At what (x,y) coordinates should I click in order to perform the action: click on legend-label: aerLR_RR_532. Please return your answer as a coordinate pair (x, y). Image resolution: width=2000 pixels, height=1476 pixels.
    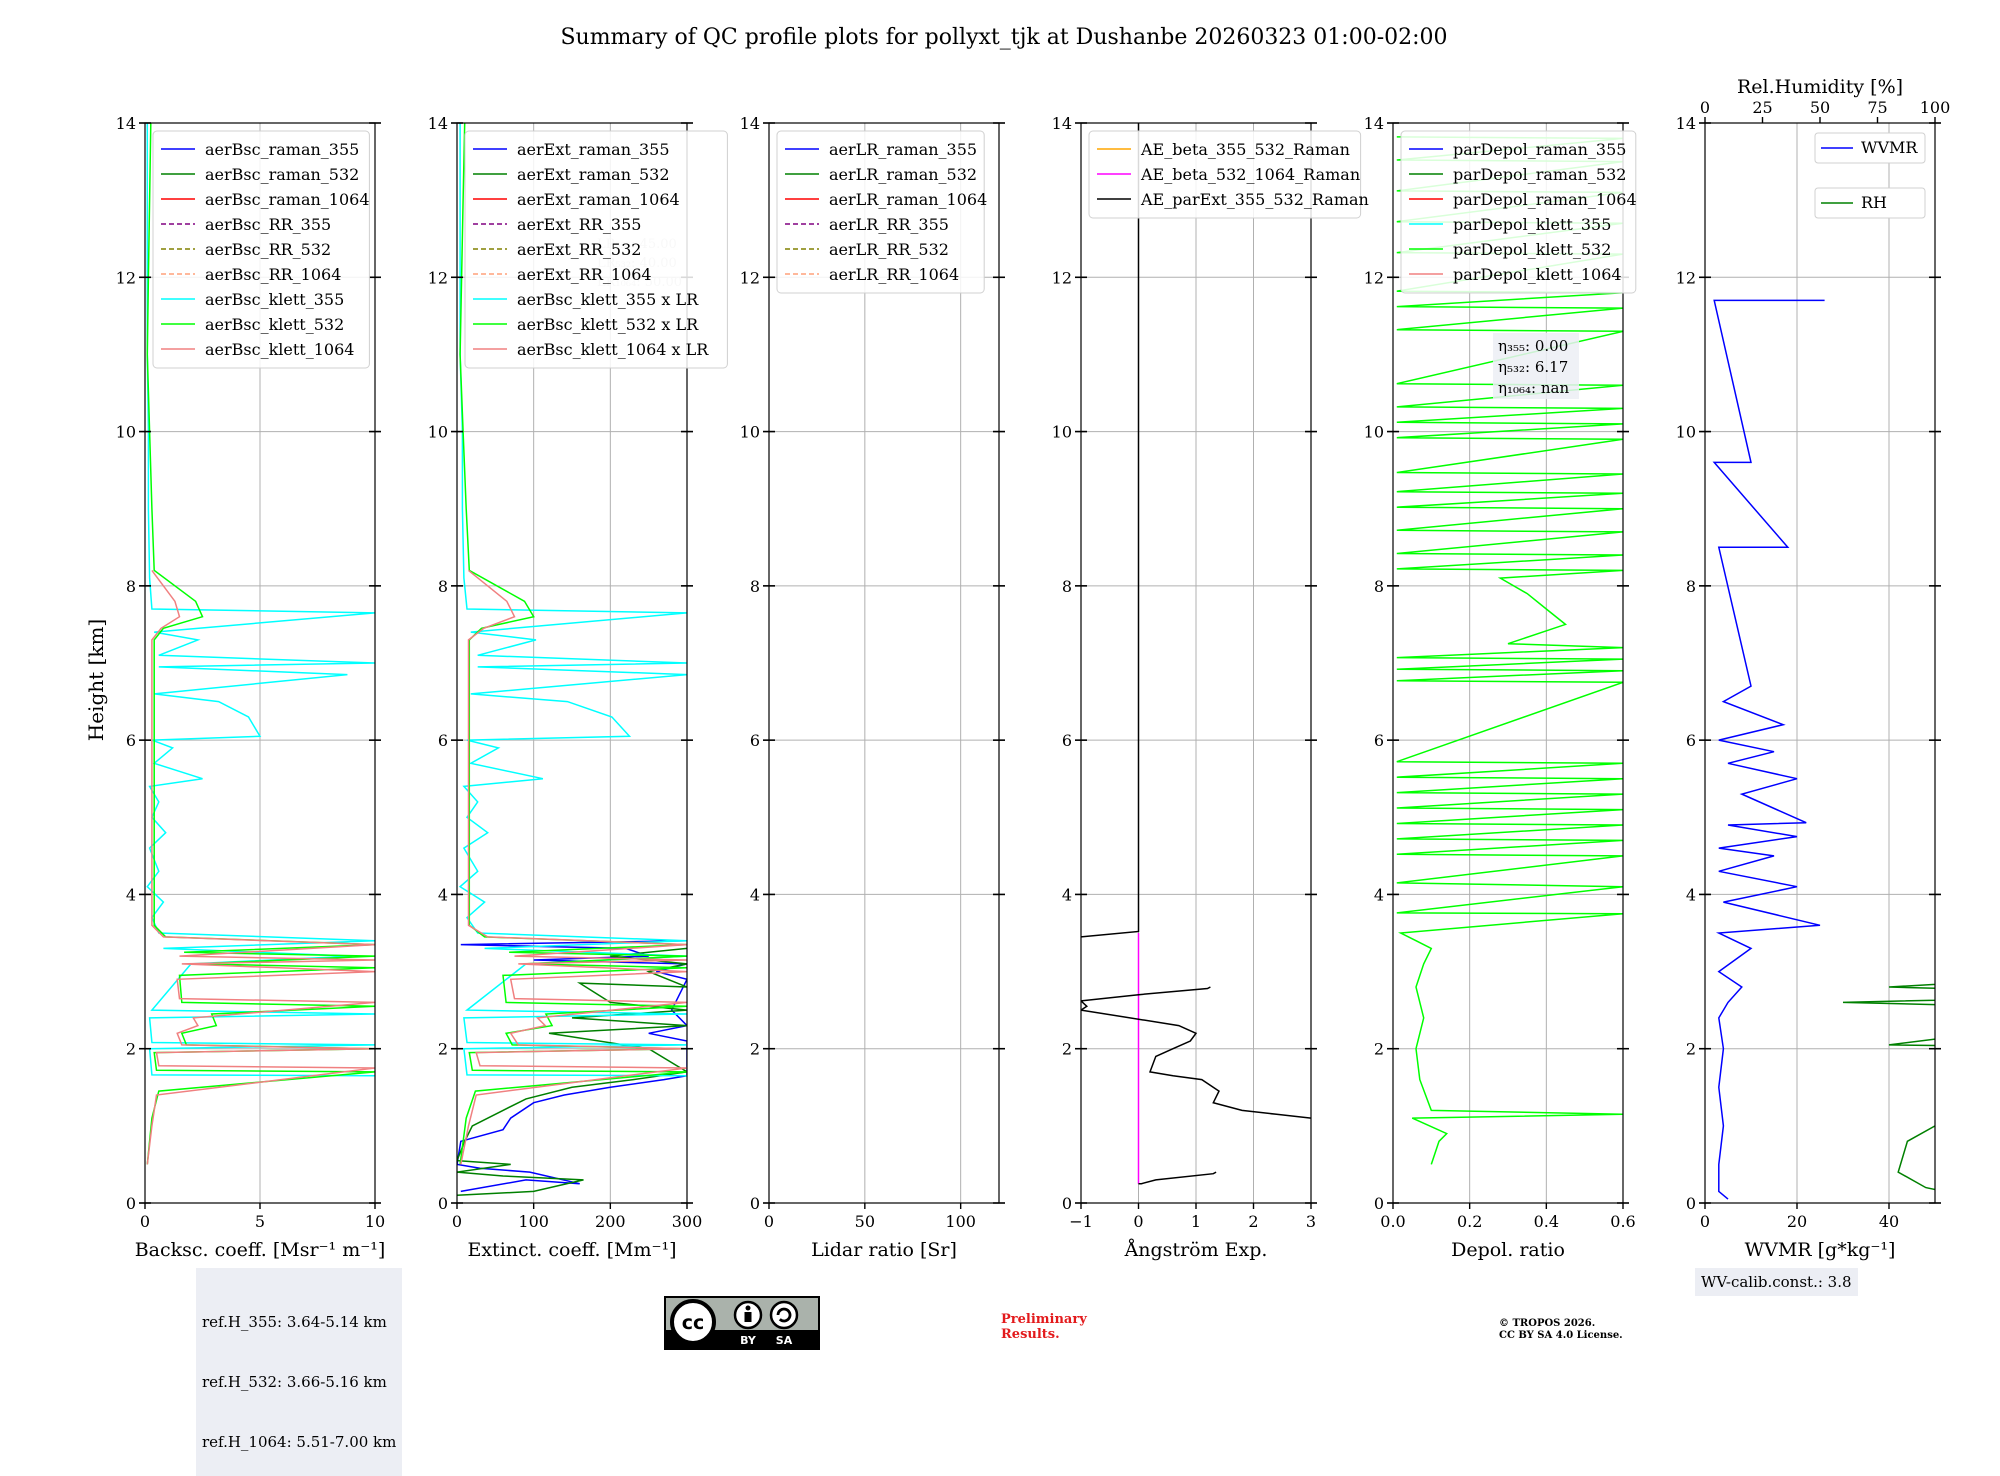
    Looking at the image, I should click on (889, 249).